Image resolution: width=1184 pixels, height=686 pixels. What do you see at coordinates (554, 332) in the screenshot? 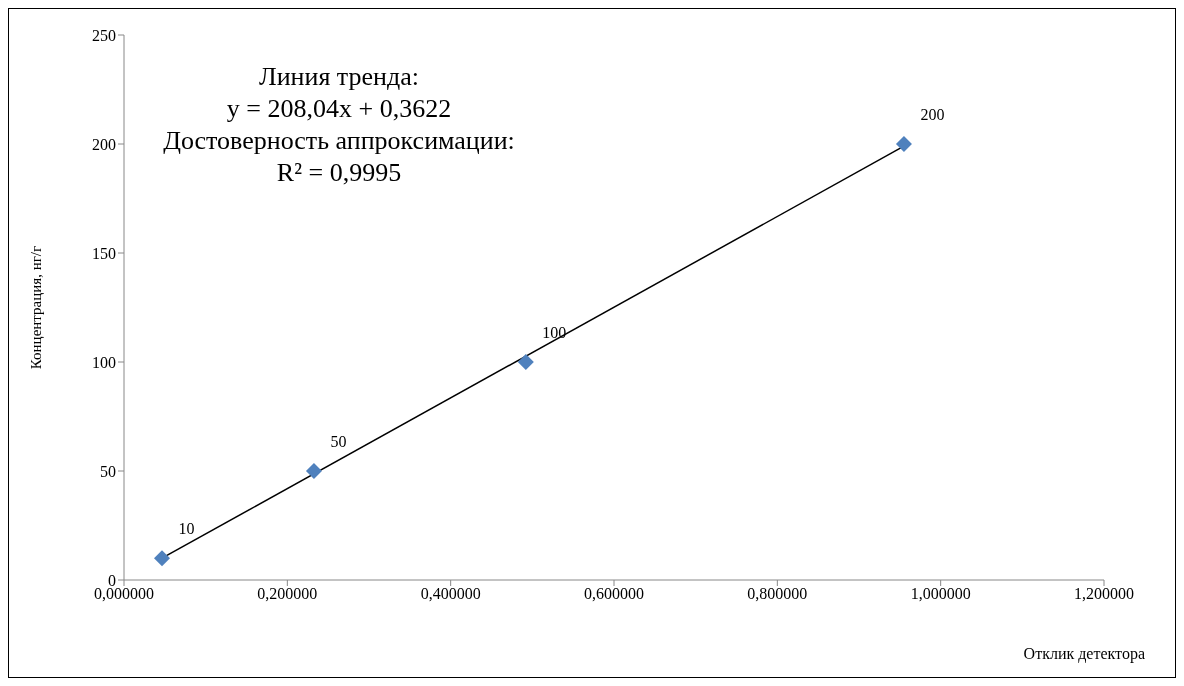
I see `data-label: 100` at bounding box center [554, 332].